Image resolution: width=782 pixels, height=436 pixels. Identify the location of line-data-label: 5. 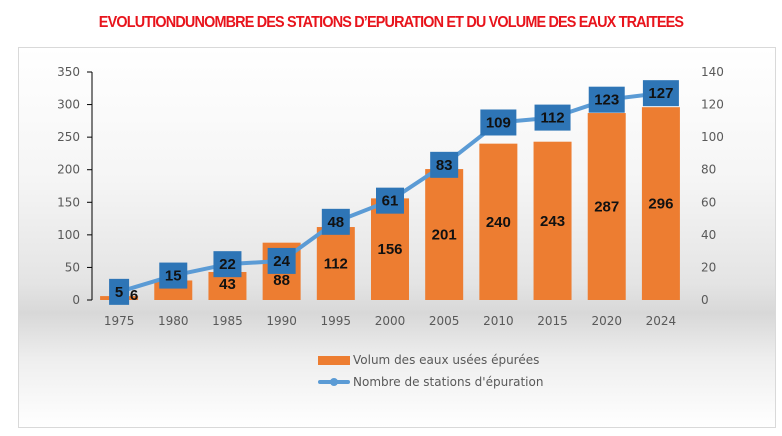
(119, 292).